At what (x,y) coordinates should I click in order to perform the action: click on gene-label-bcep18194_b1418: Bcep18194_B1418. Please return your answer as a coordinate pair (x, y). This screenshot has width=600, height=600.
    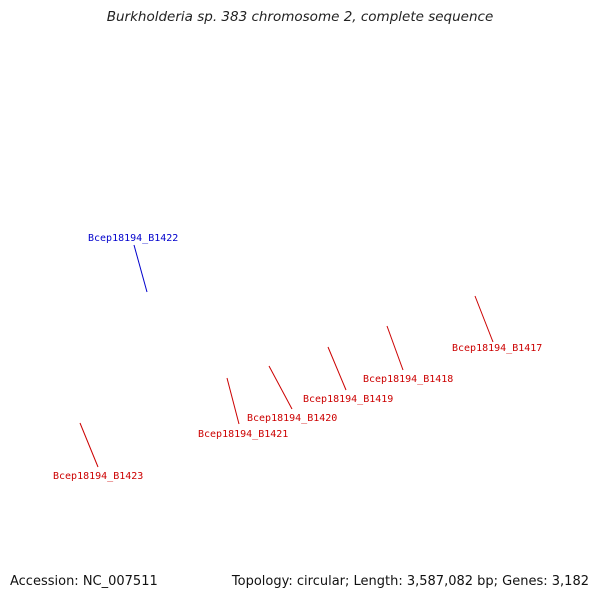
    Looking at the image, I should click on (408, 379).